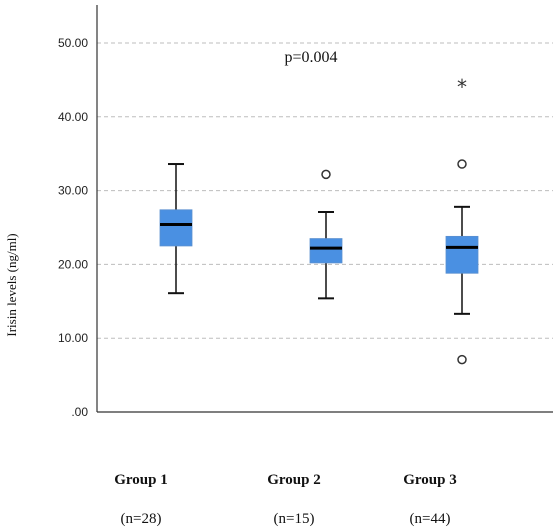  Describe the element at coordinates (73, 264) in the screenshot. I see `y-tick-label: 20.00` at that location.